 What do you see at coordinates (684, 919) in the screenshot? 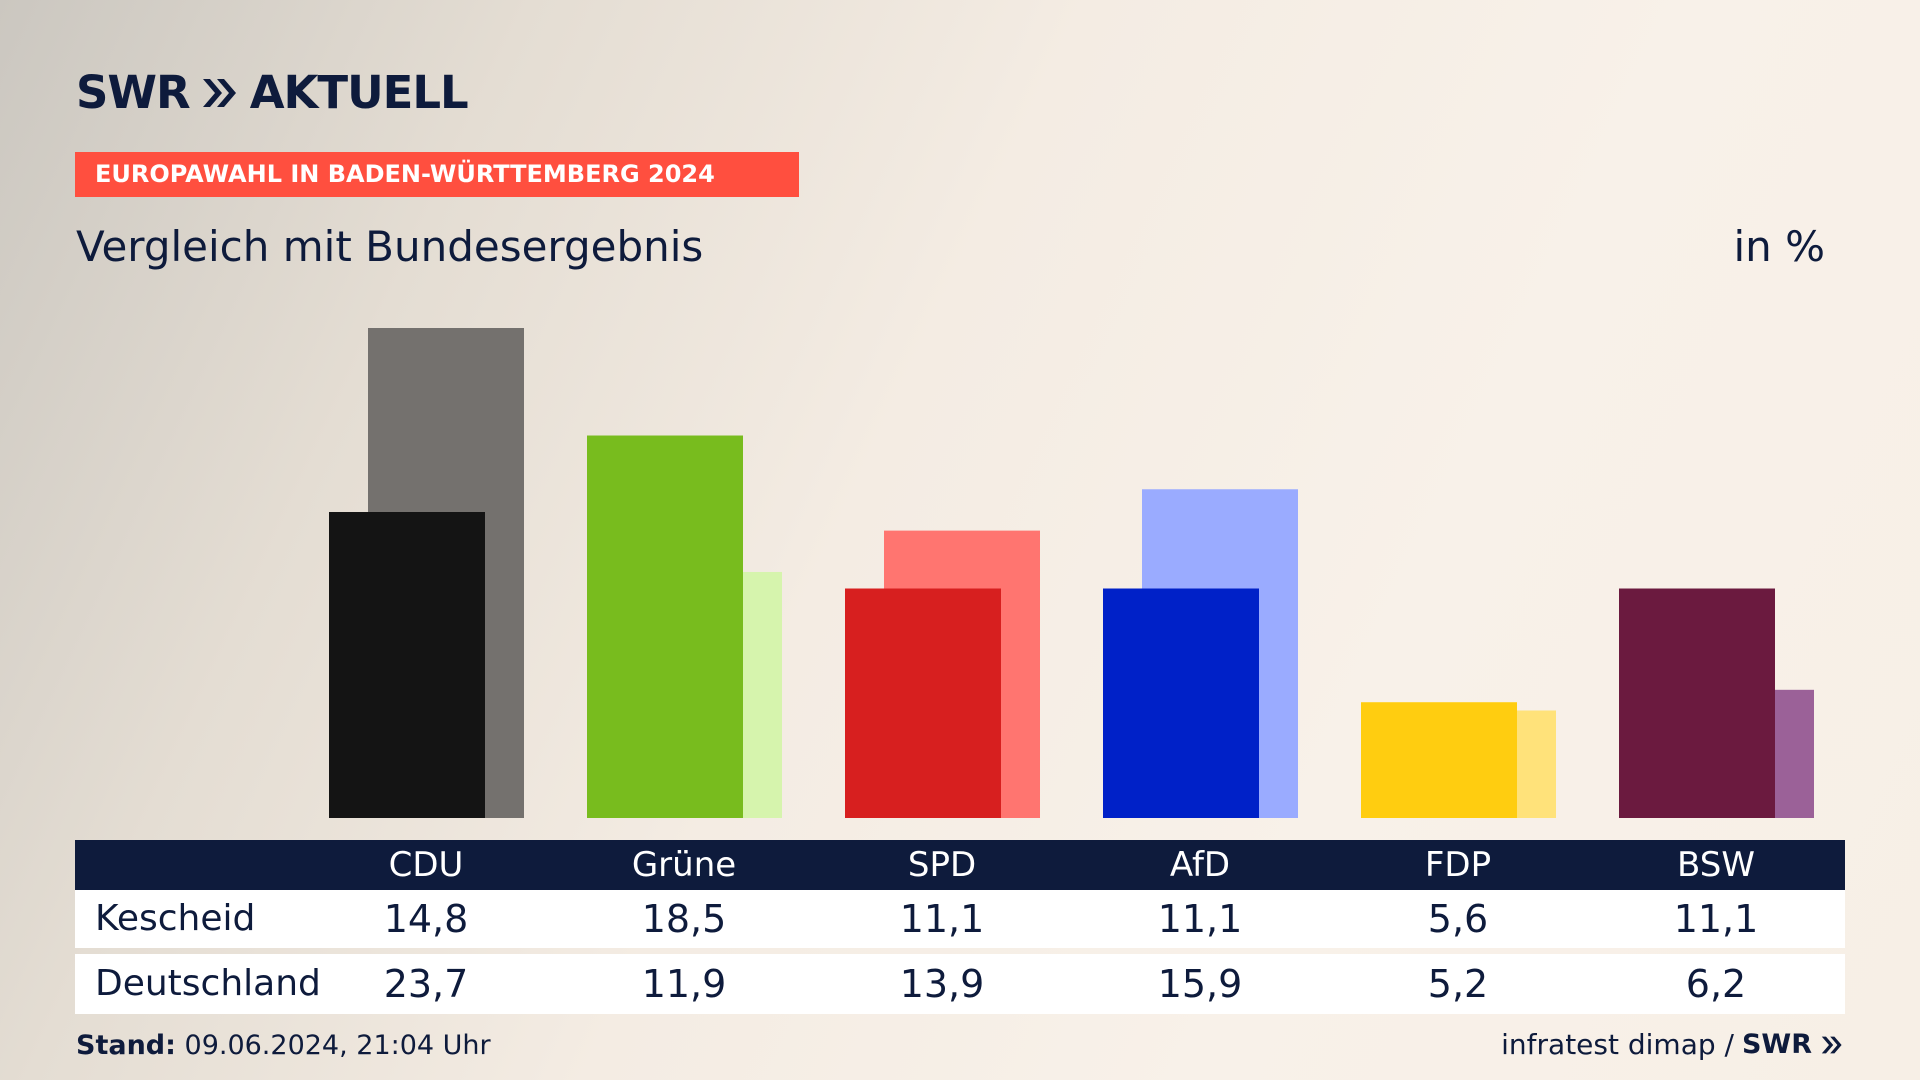
I see `cell-kescheid-gruene: 18,5` at bounding box center [684, 919].